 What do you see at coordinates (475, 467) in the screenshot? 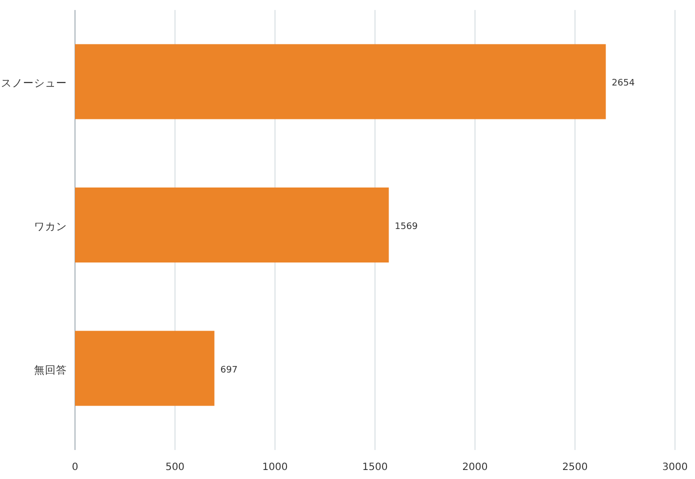
I see `x-tick-label: 2000` at bounding box center [475, 467].